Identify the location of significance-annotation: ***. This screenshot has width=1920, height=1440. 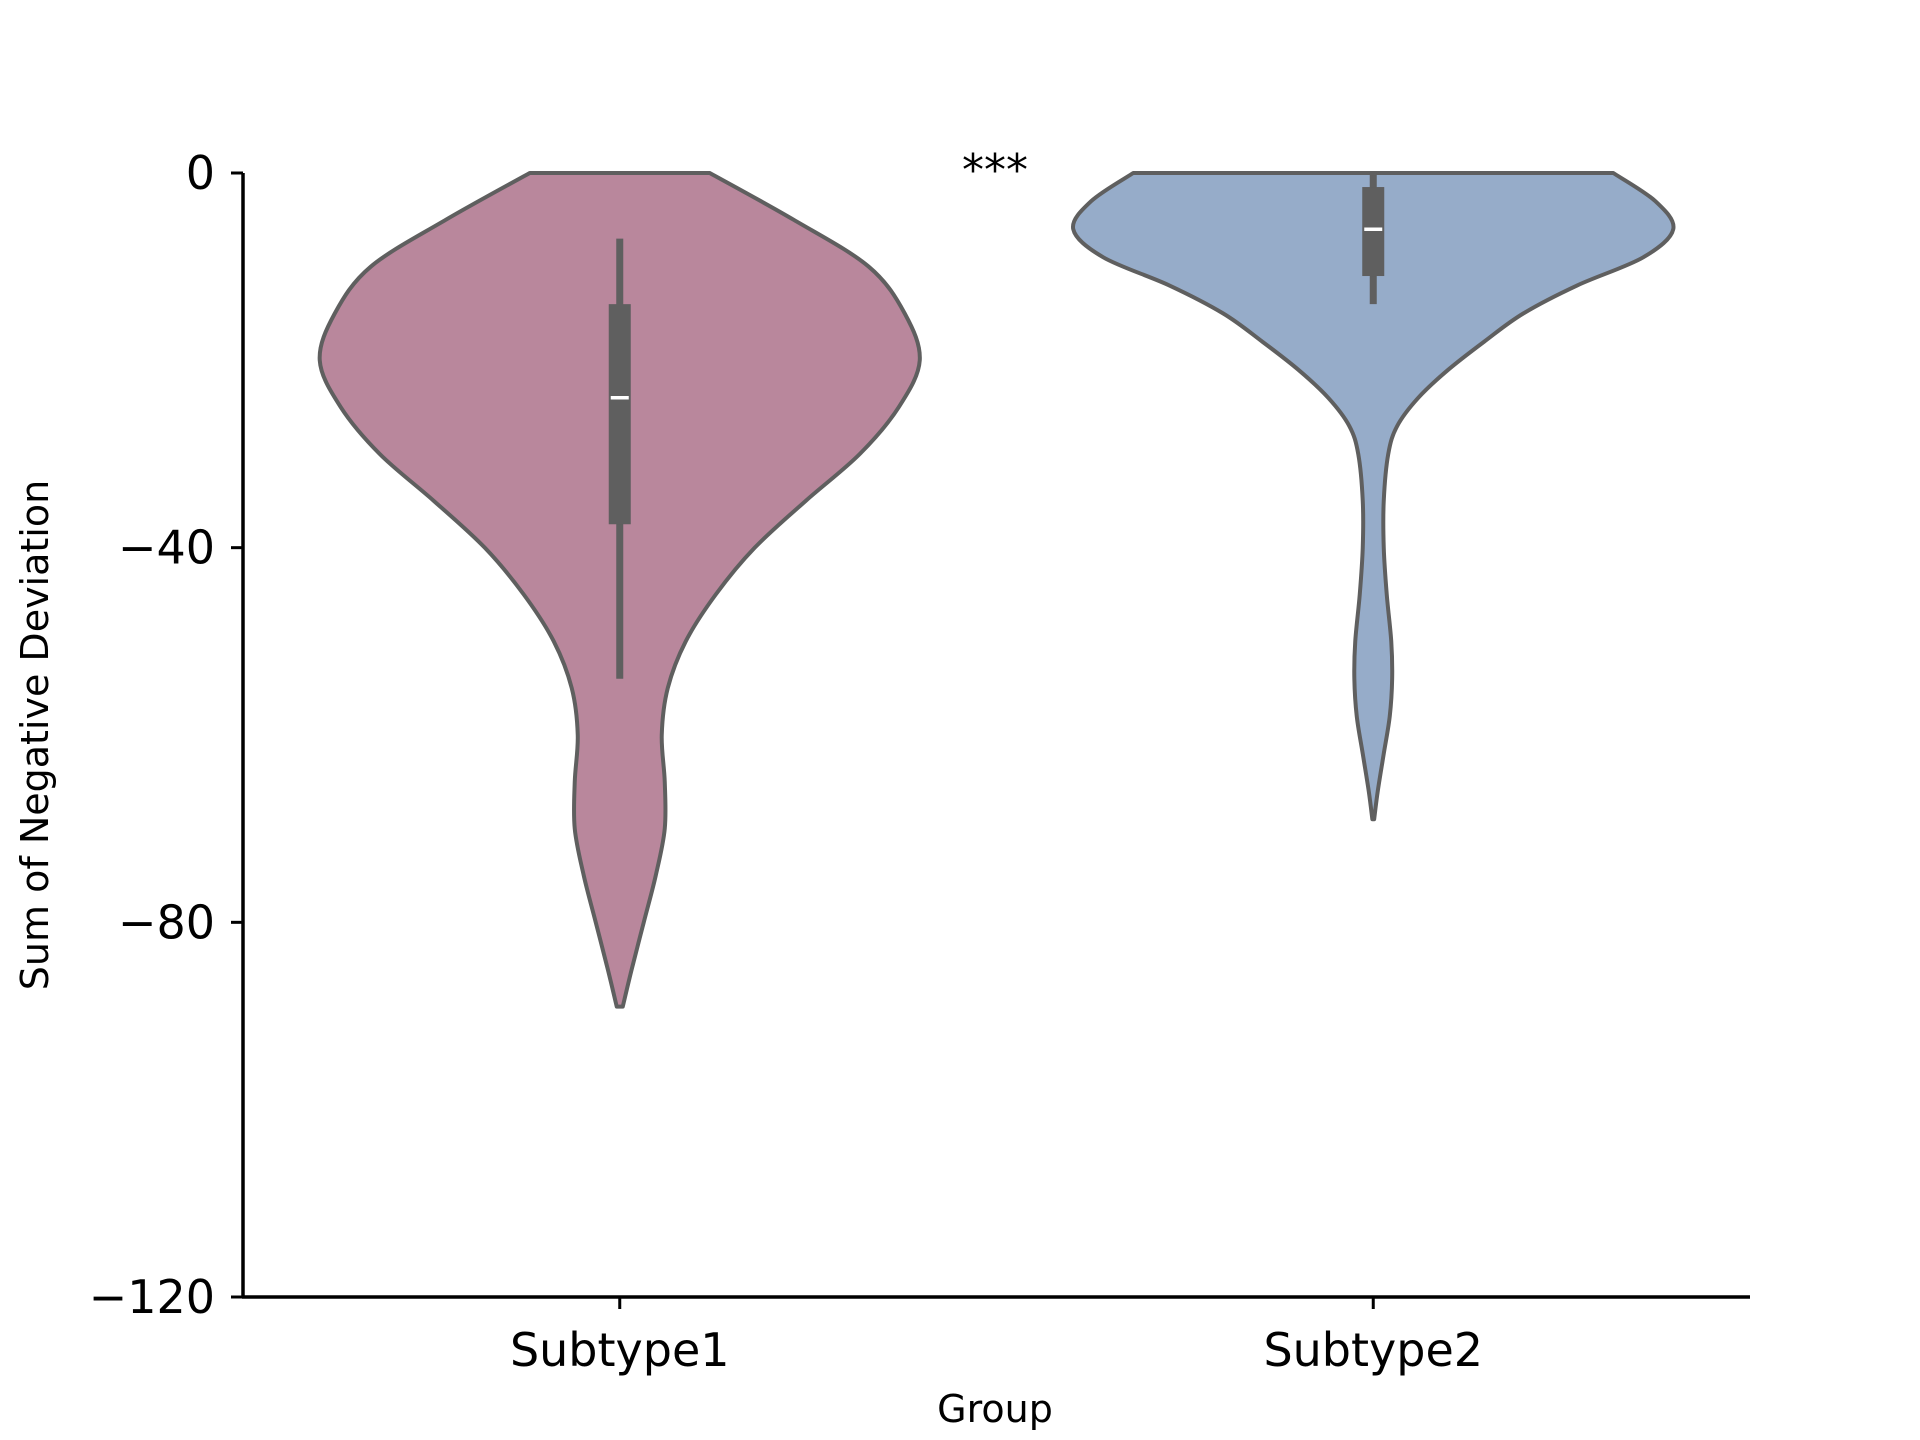
(995, 170).